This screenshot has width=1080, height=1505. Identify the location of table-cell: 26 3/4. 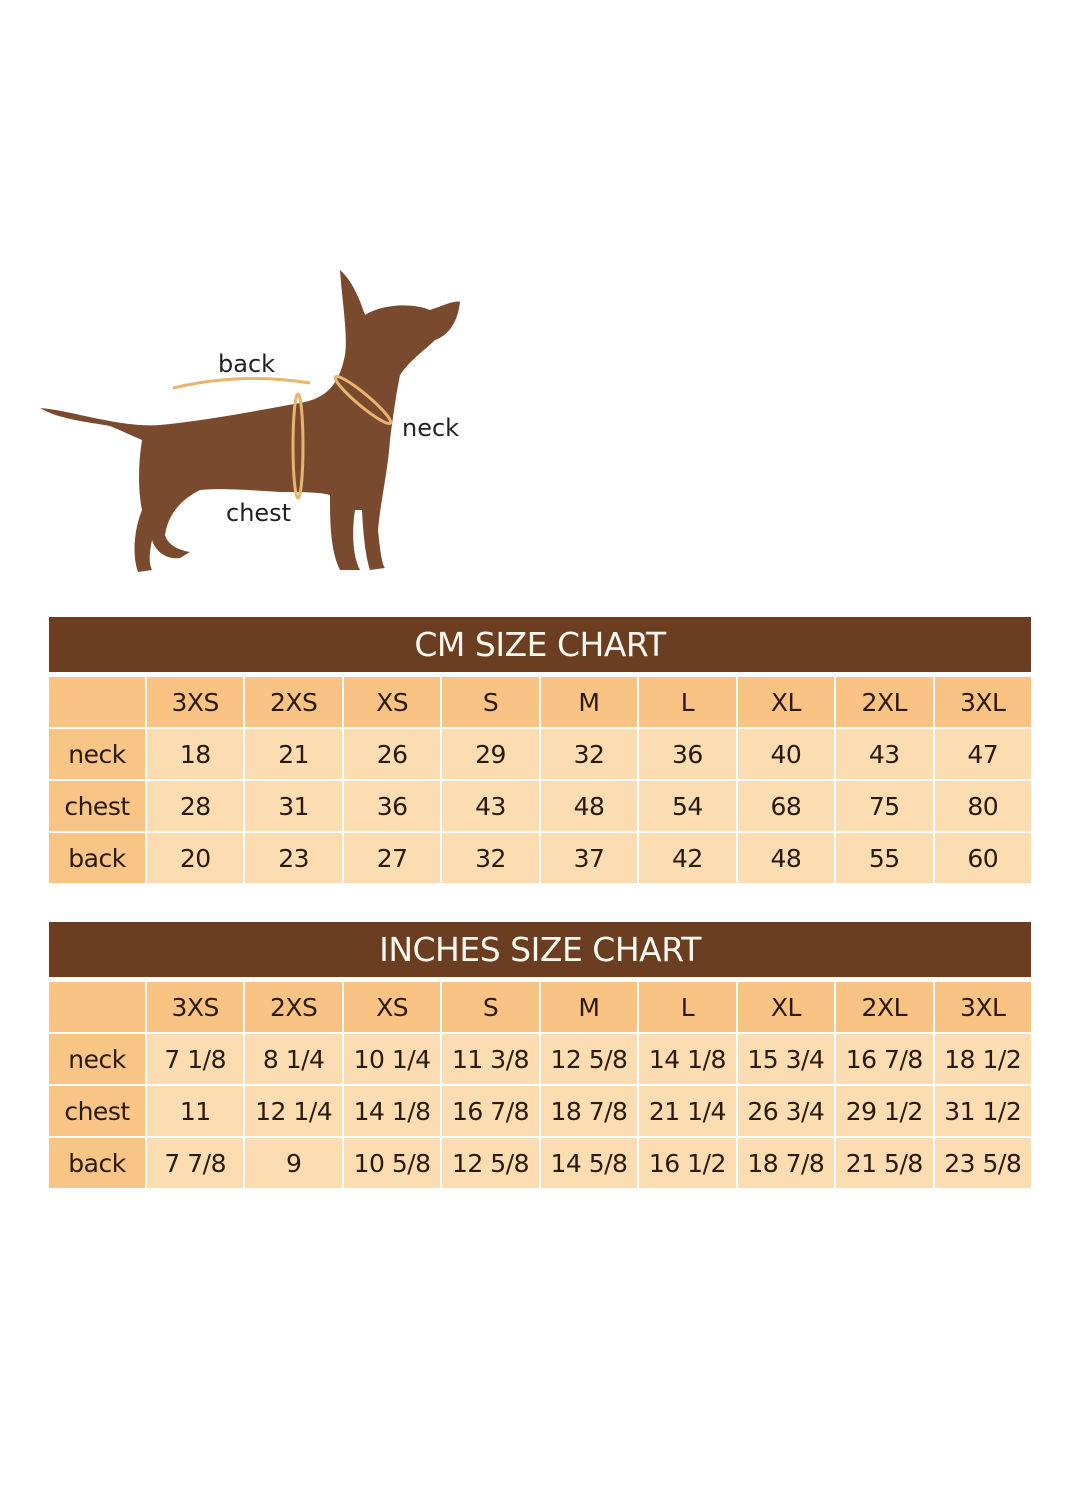
(786, 1111).